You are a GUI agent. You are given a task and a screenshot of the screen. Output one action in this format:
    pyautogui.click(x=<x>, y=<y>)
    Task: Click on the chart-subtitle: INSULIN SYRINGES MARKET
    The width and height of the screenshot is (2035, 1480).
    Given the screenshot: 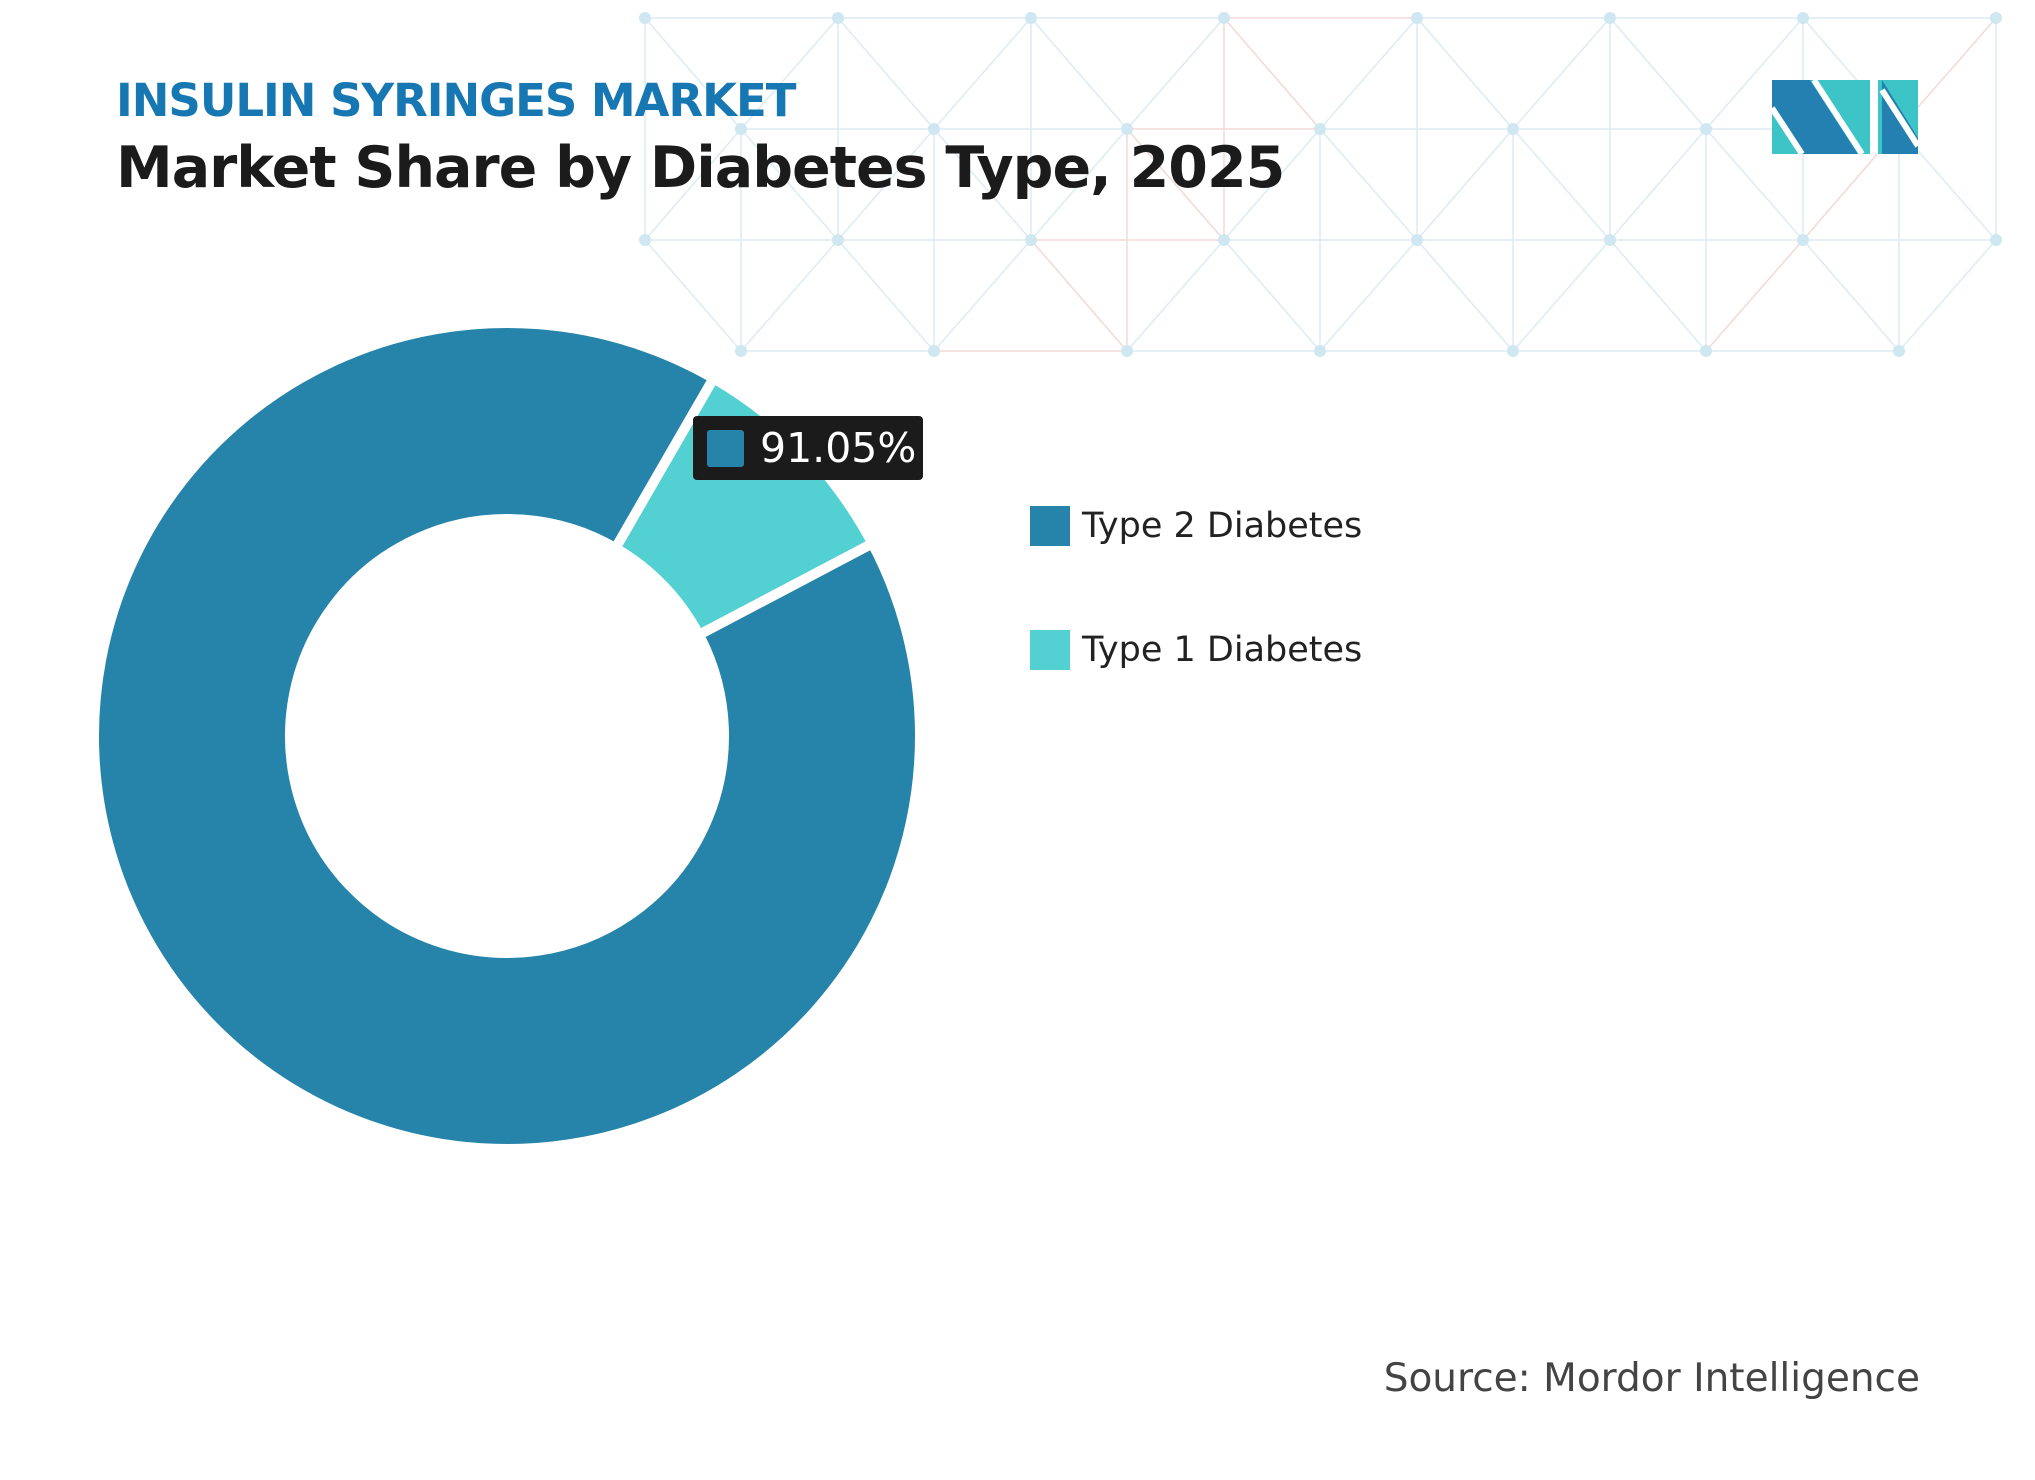 What is the action you would take?
    pyautogui.click(x=456, y=100)
    